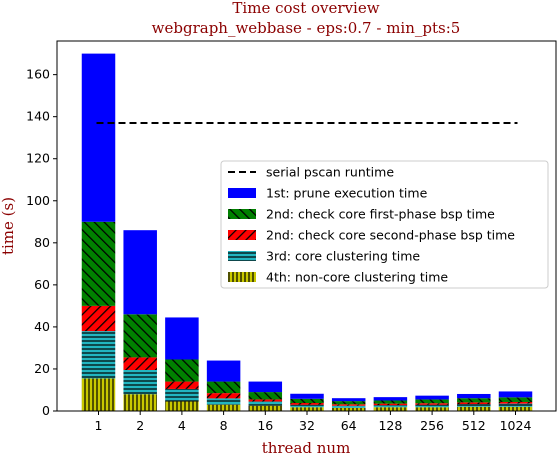  Describe the element at coordinates (305, 8) in the screenshot. I see `chart-title: Time cost overview` at that location.